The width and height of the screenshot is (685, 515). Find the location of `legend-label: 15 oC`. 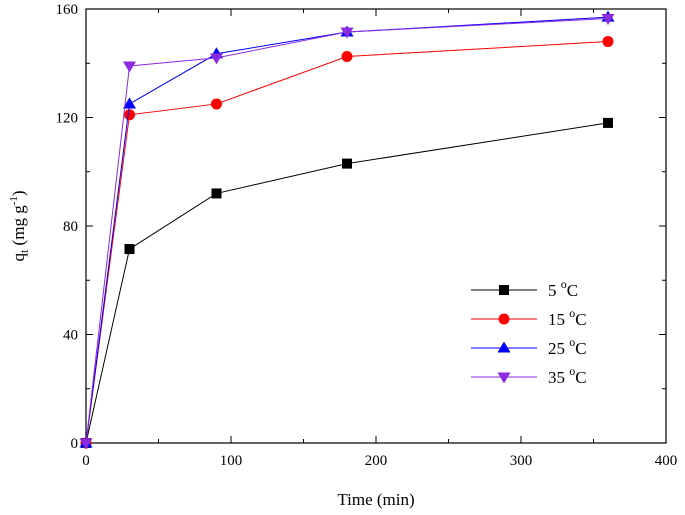

legend-label: 15 oC is located at coordinates (567, 317).